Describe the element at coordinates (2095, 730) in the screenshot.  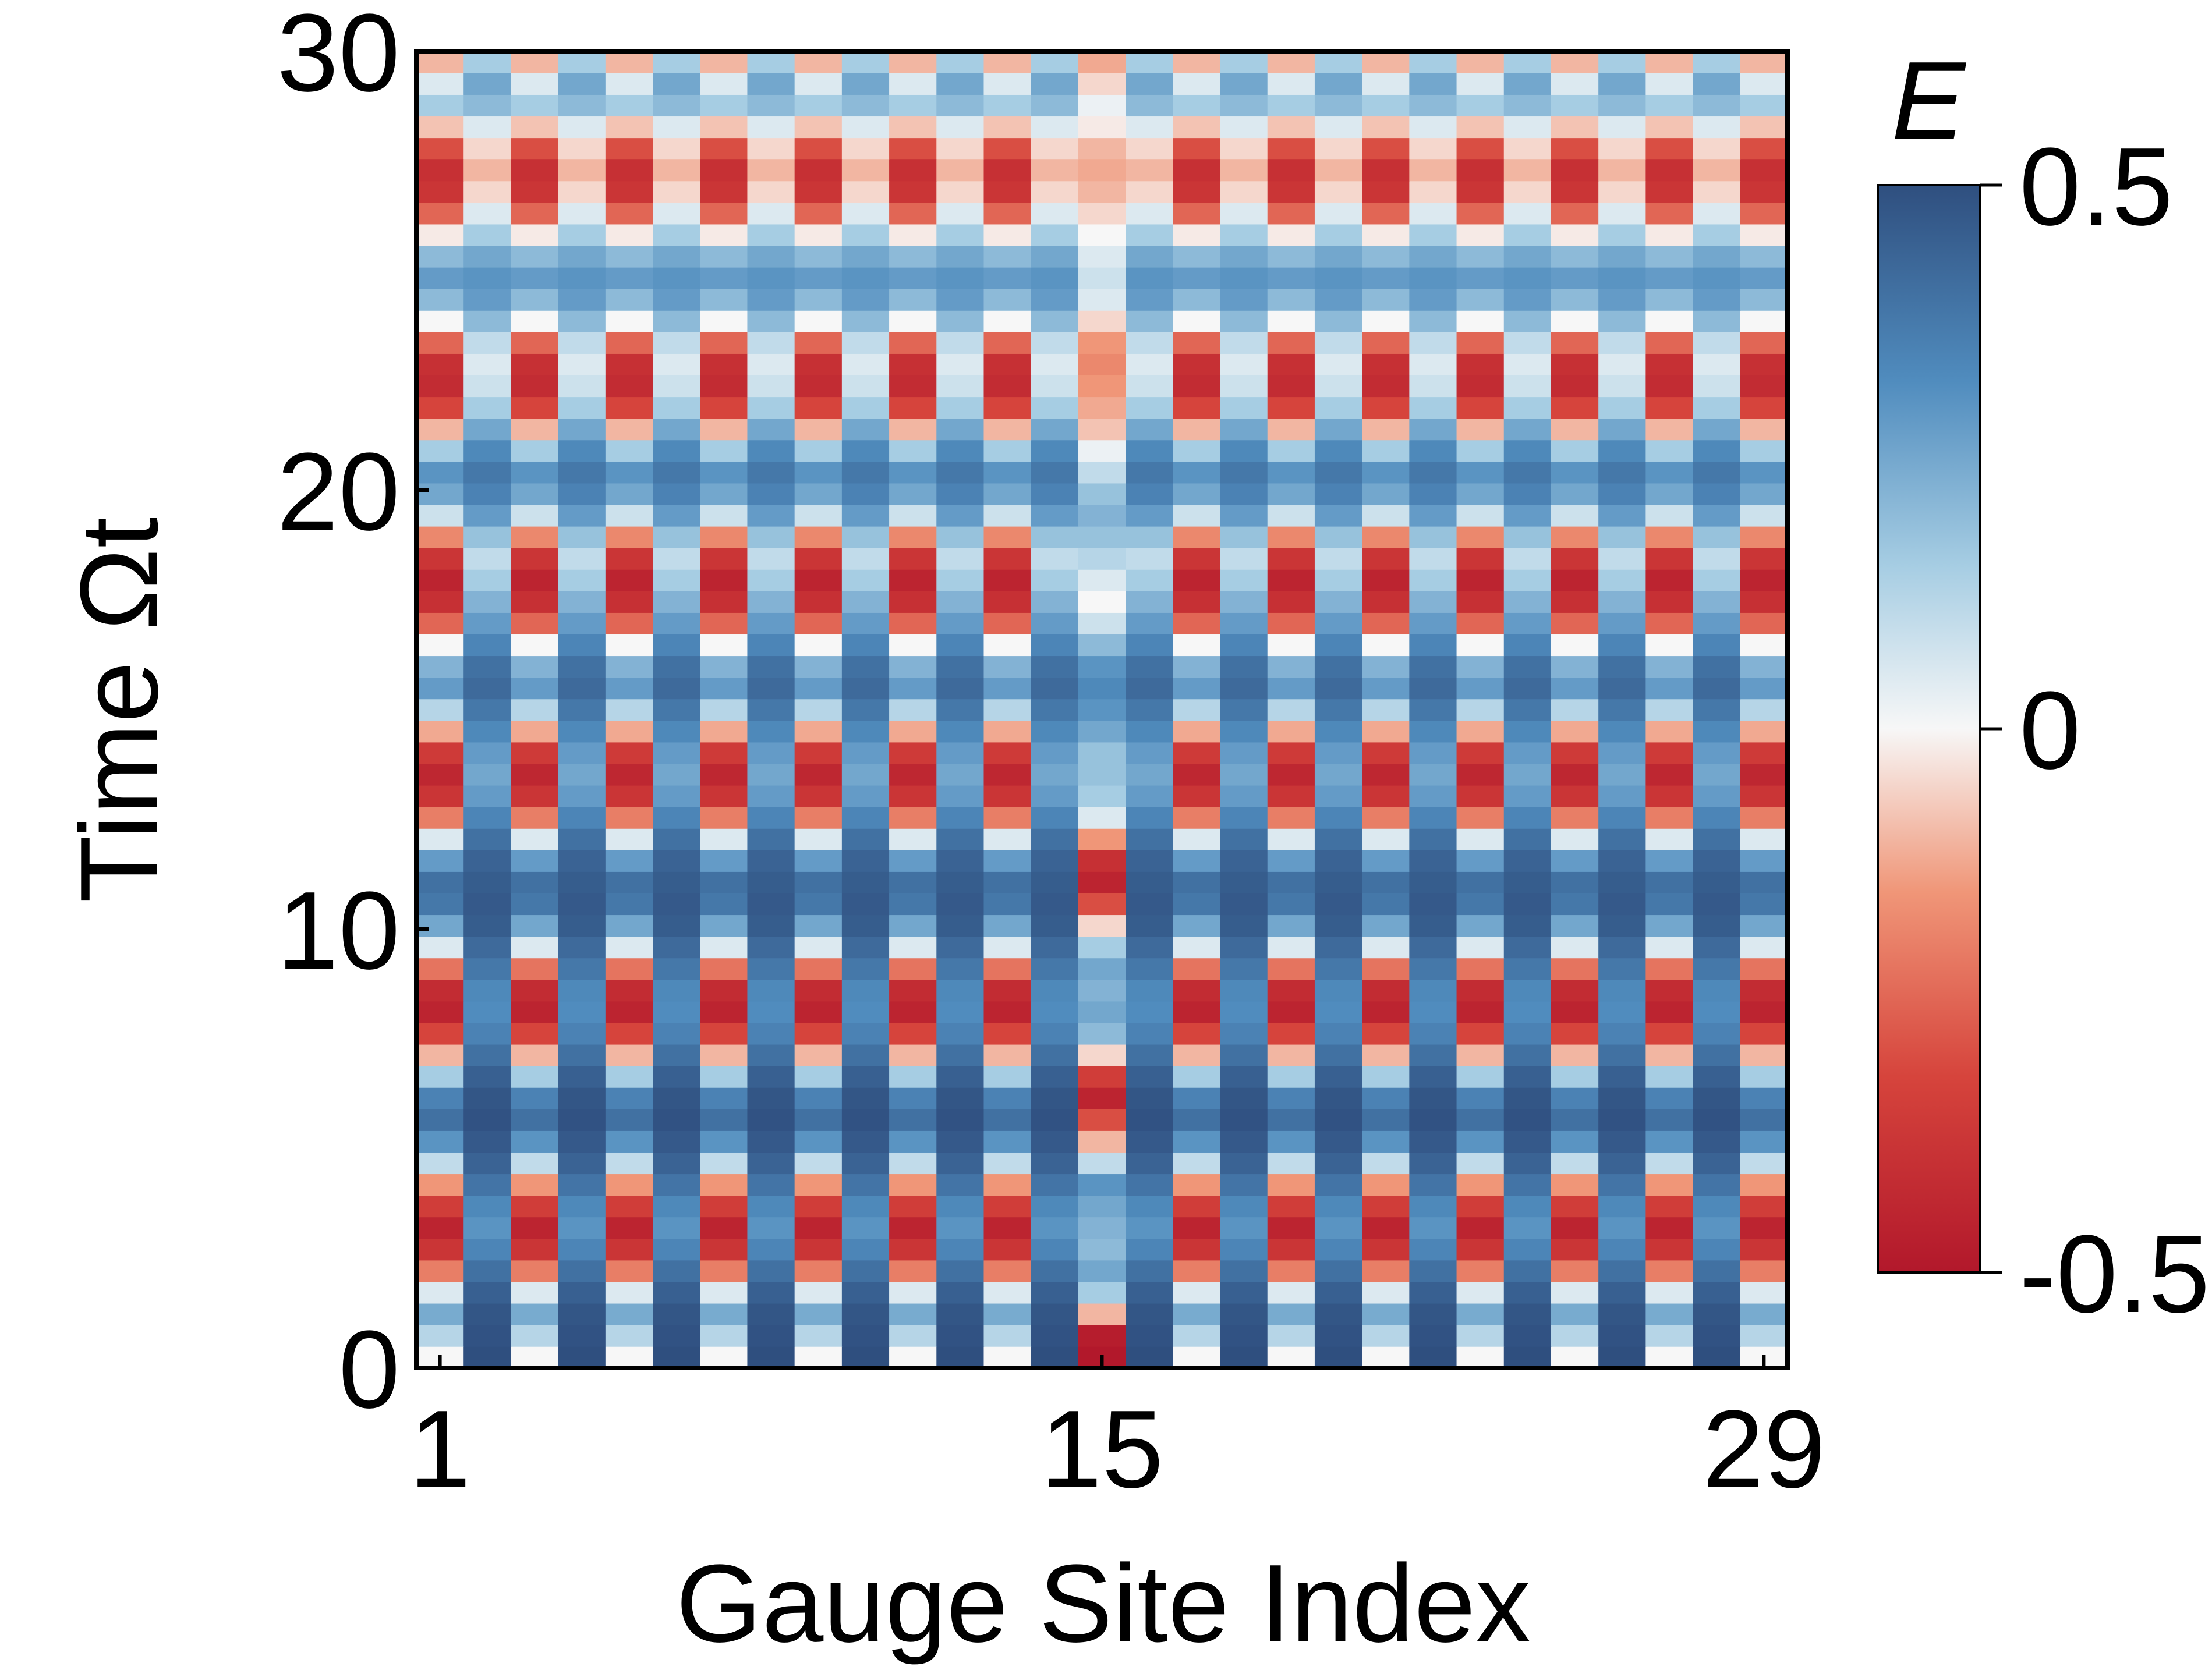
I see `colorbar-ticks: 0.50-0.5` at that location.